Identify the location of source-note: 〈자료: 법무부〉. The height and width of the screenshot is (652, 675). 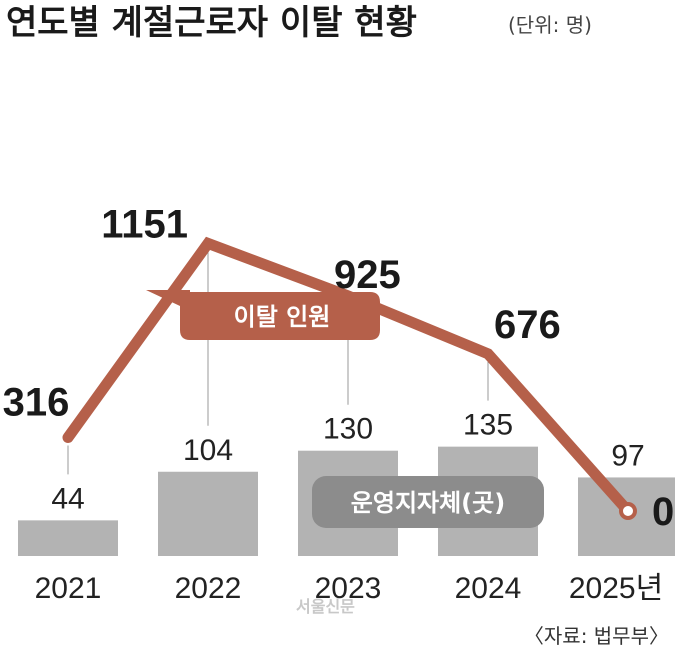
(596, 636).